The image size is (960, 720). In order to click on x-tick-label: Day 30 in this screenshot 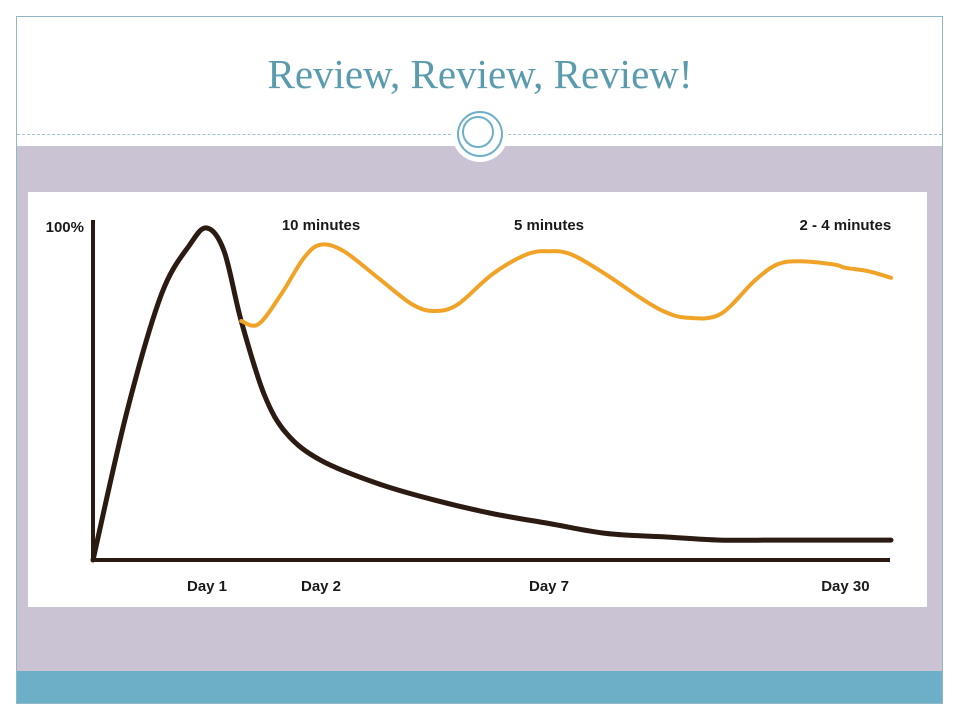, I will do `click(845, 586)`.